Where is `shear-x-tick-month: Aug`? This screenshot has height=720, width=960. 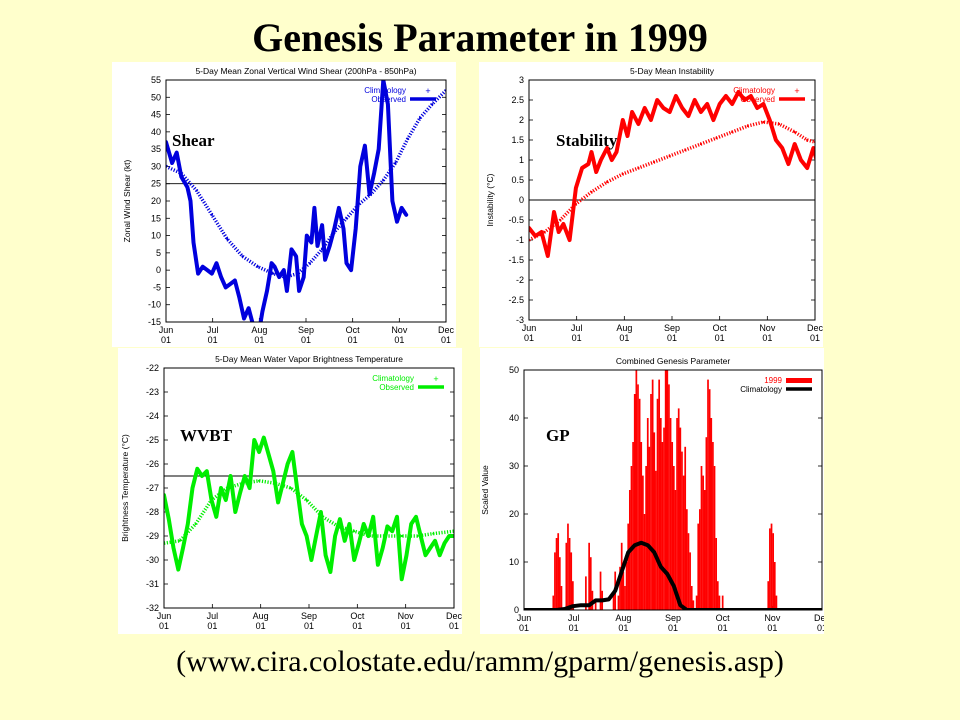 shear-x-tick-month: Aug is located at coordinates (259, 330).